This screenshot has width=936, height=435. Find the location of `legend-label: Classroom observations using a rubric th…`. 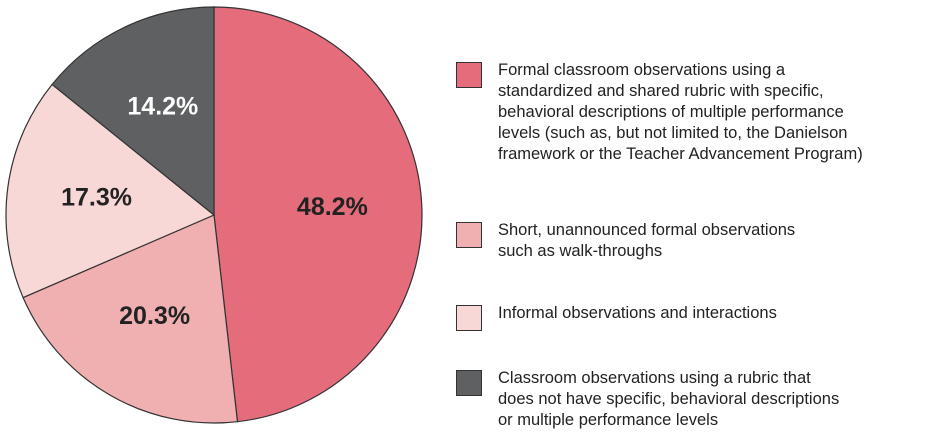

legend-label: Classroom observations using a rubric th… is located at coordinates (669, 399).